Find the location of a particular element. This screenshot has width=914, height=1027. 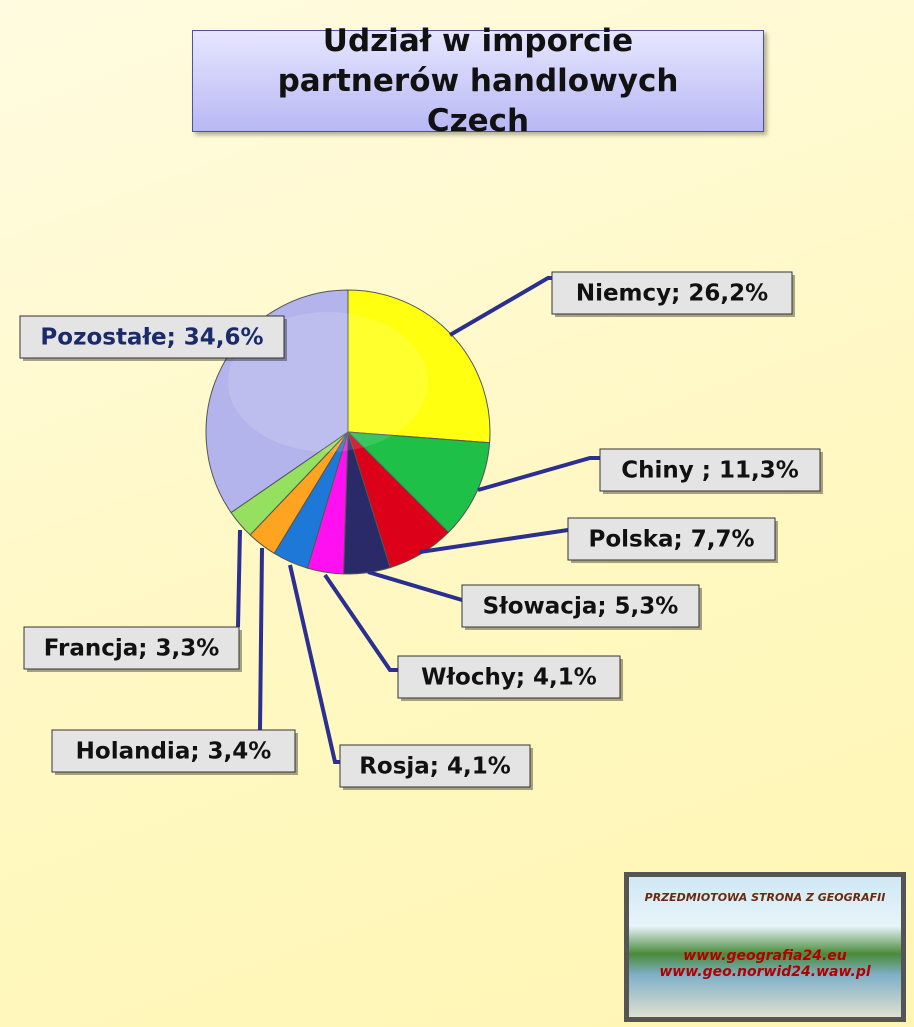

data-label: Pozostałe; 34,6% is located at coordinates (151, 338).